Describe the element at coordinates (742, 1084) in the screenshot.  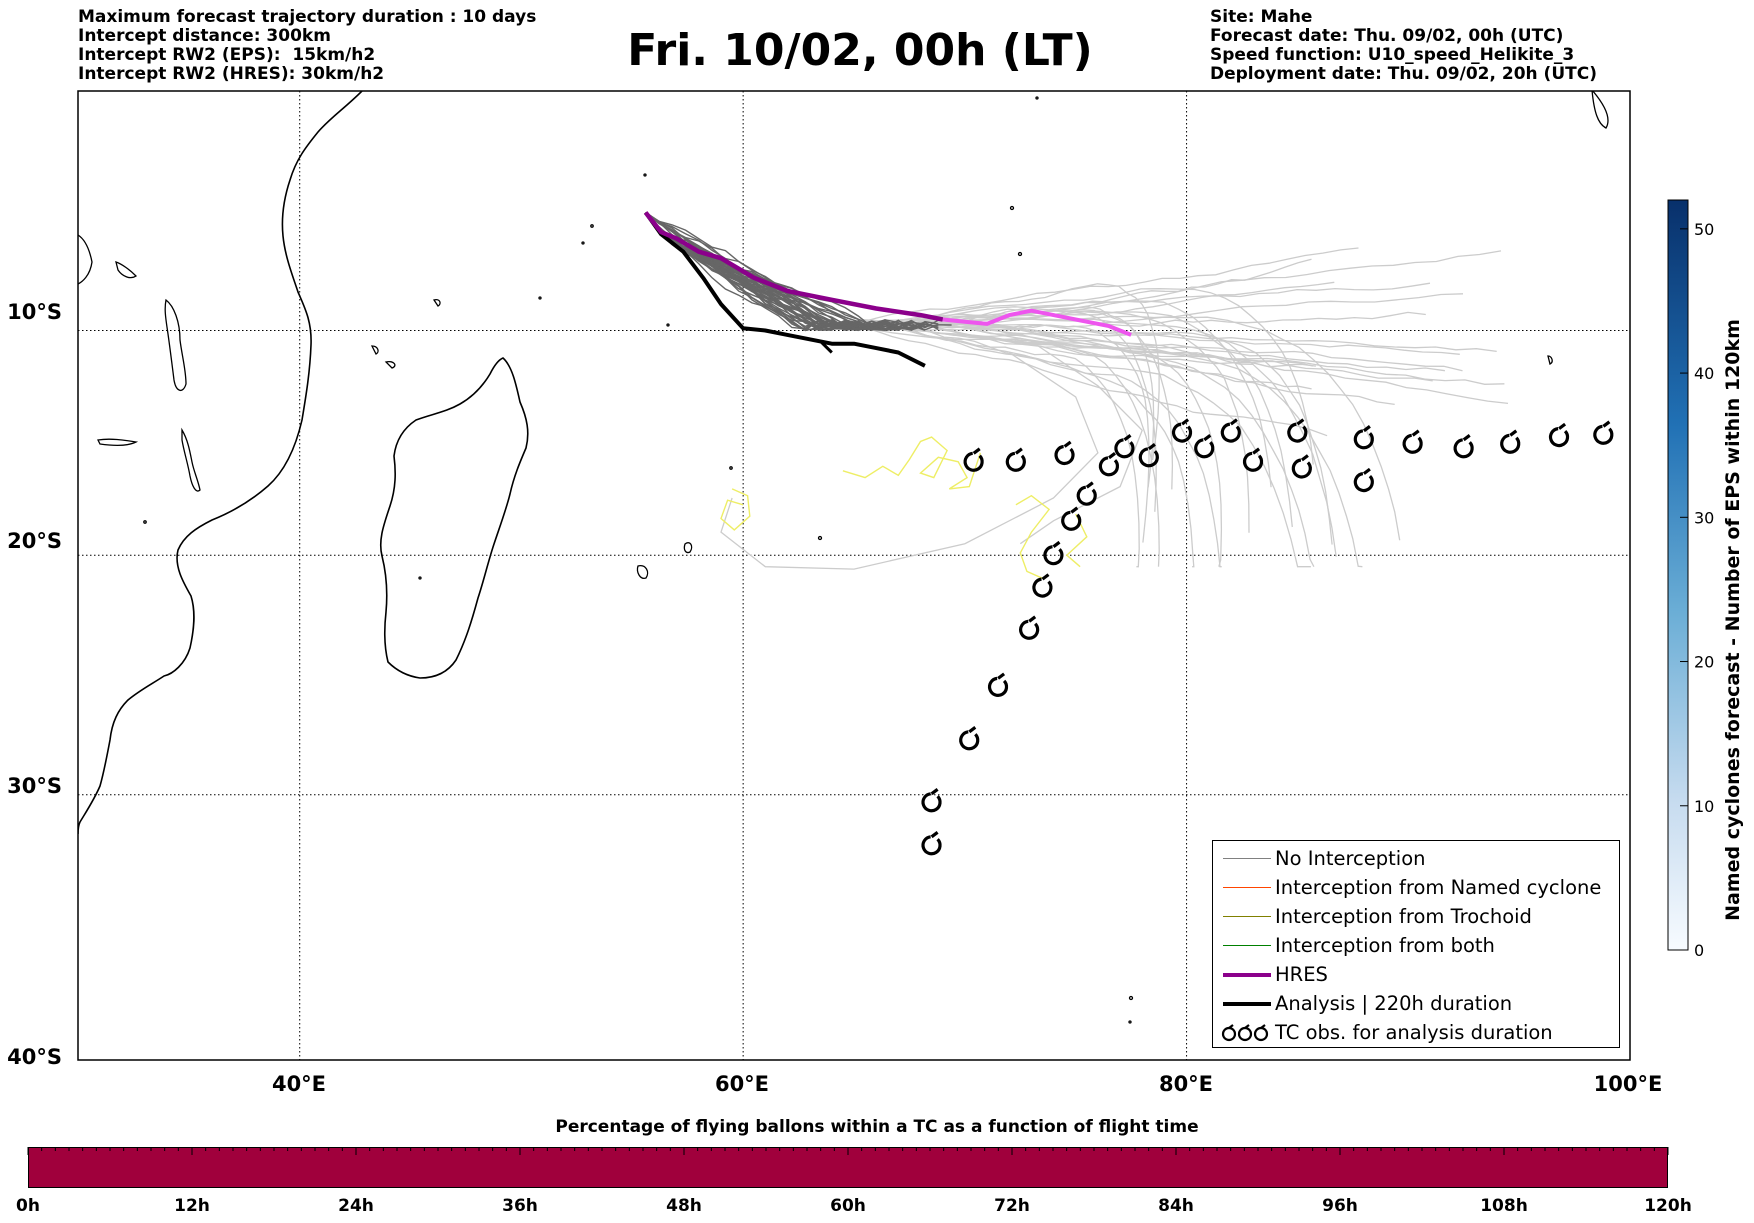
I see `lon-label: 60°E` at that location.